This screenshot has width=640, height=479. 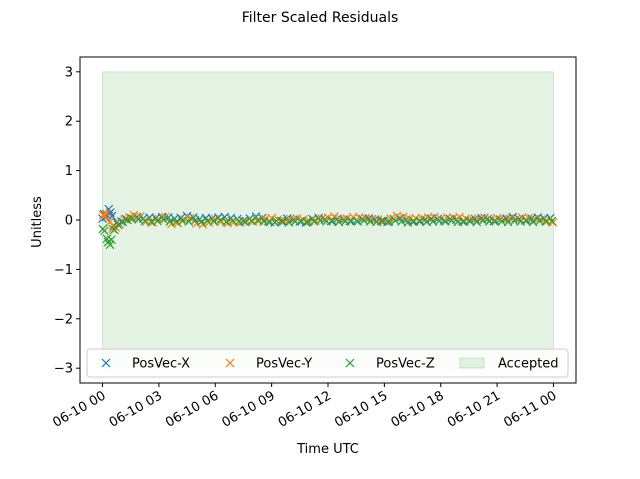 I want to click on data-points-layer, so click(x=328, y=227).